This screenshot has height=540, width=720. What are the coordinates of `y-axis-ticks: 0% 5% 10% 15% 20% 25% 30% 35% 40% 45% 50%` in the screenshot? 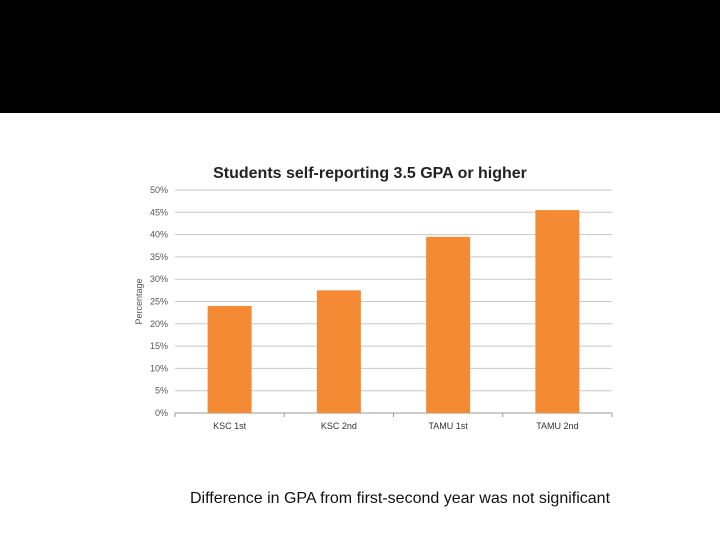 It's located at (159, 301).